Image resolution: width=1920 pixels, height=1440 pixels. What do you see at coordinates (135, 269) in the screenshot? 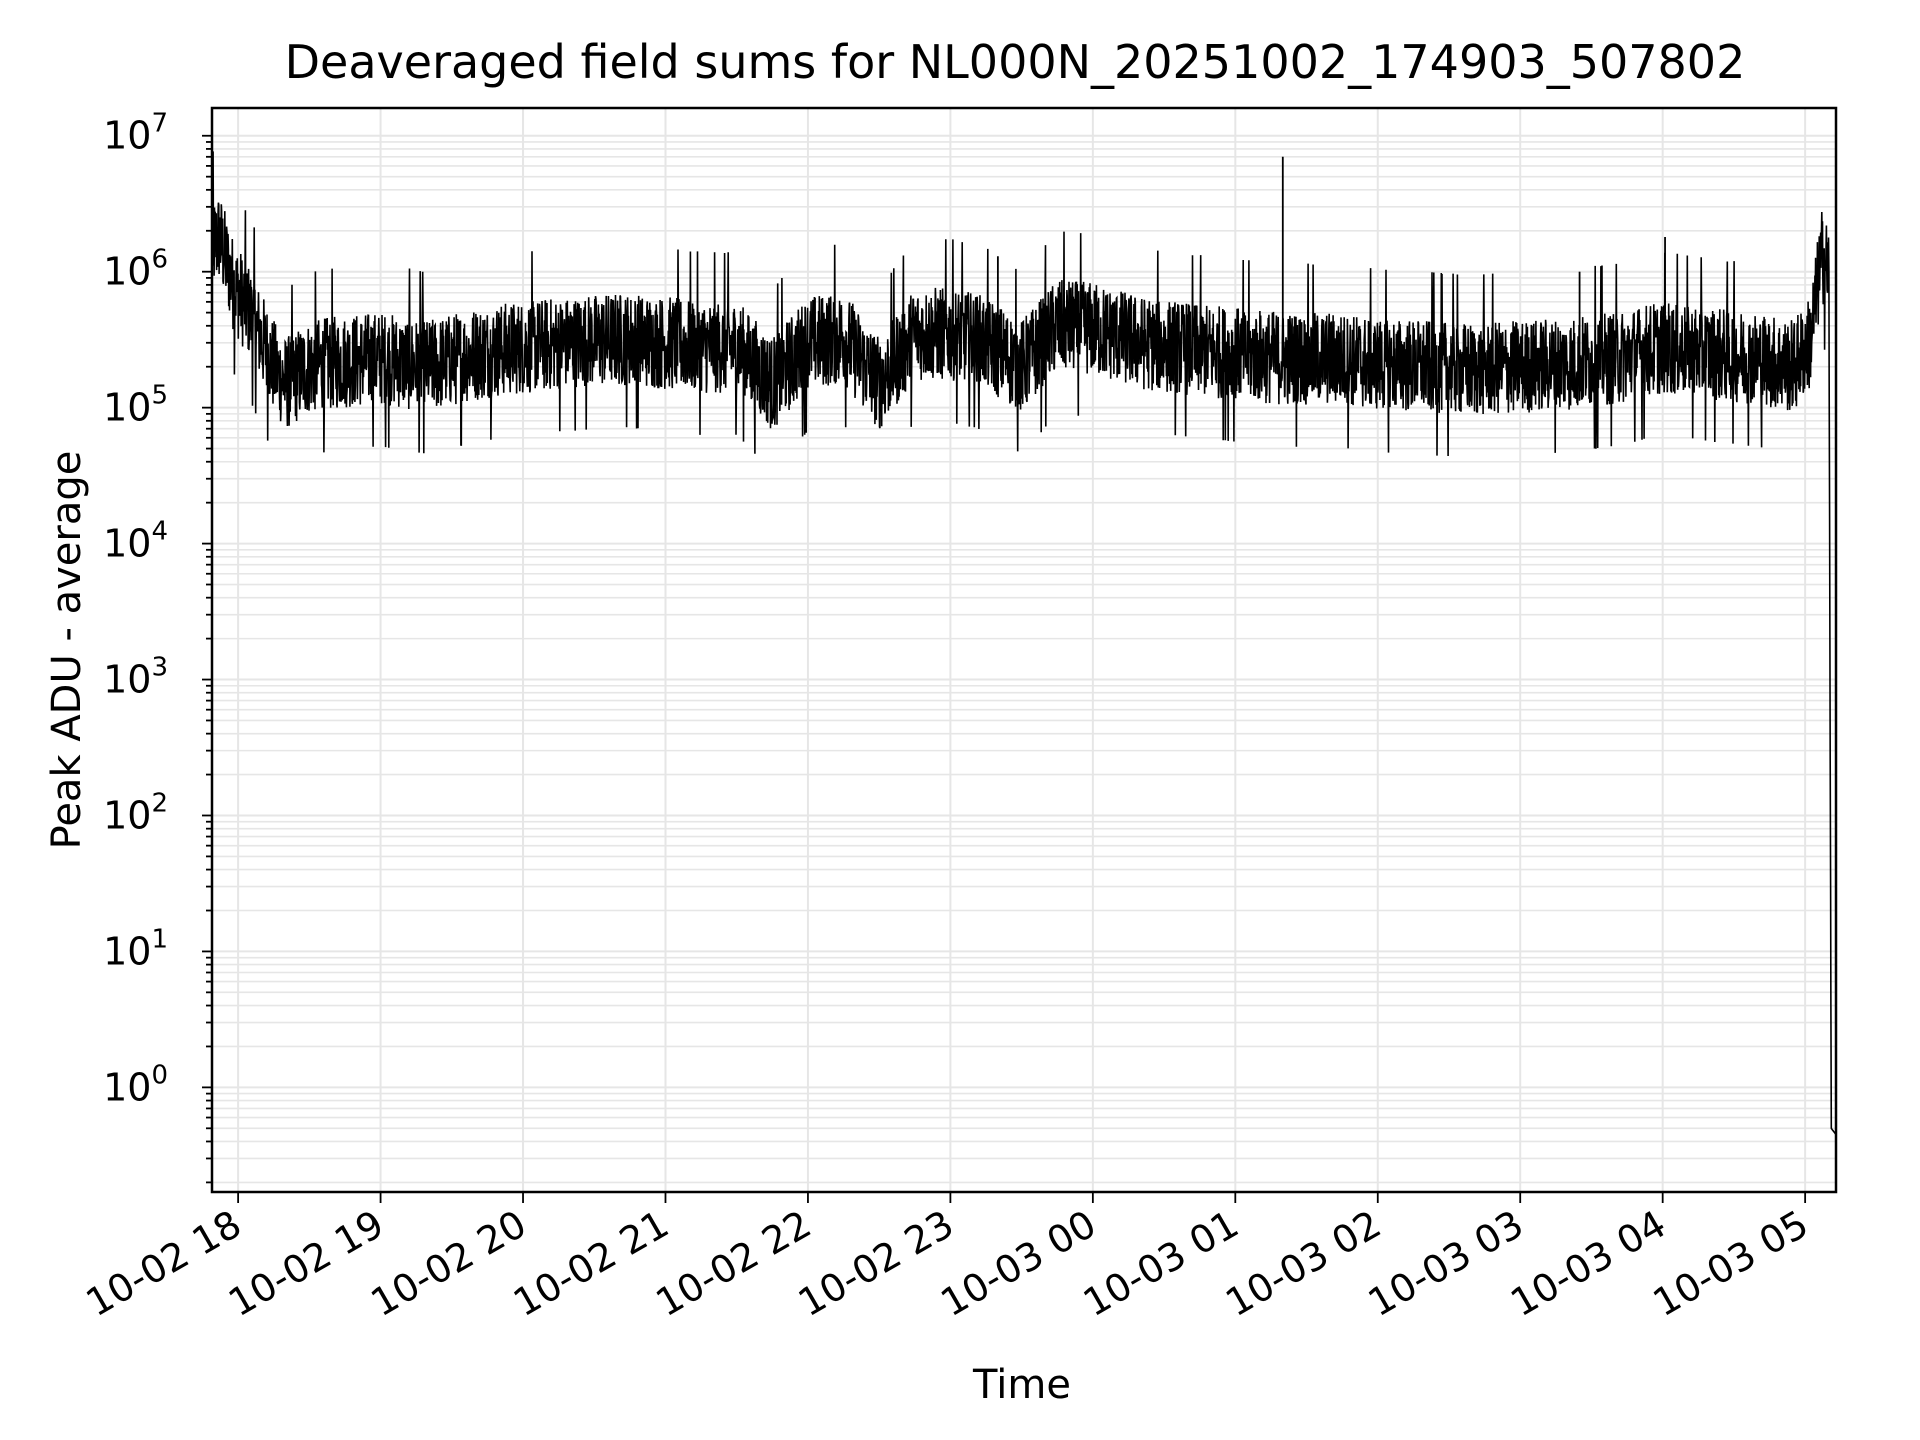
I see `y-tick-label: 106` at bounding box center [135, 269].